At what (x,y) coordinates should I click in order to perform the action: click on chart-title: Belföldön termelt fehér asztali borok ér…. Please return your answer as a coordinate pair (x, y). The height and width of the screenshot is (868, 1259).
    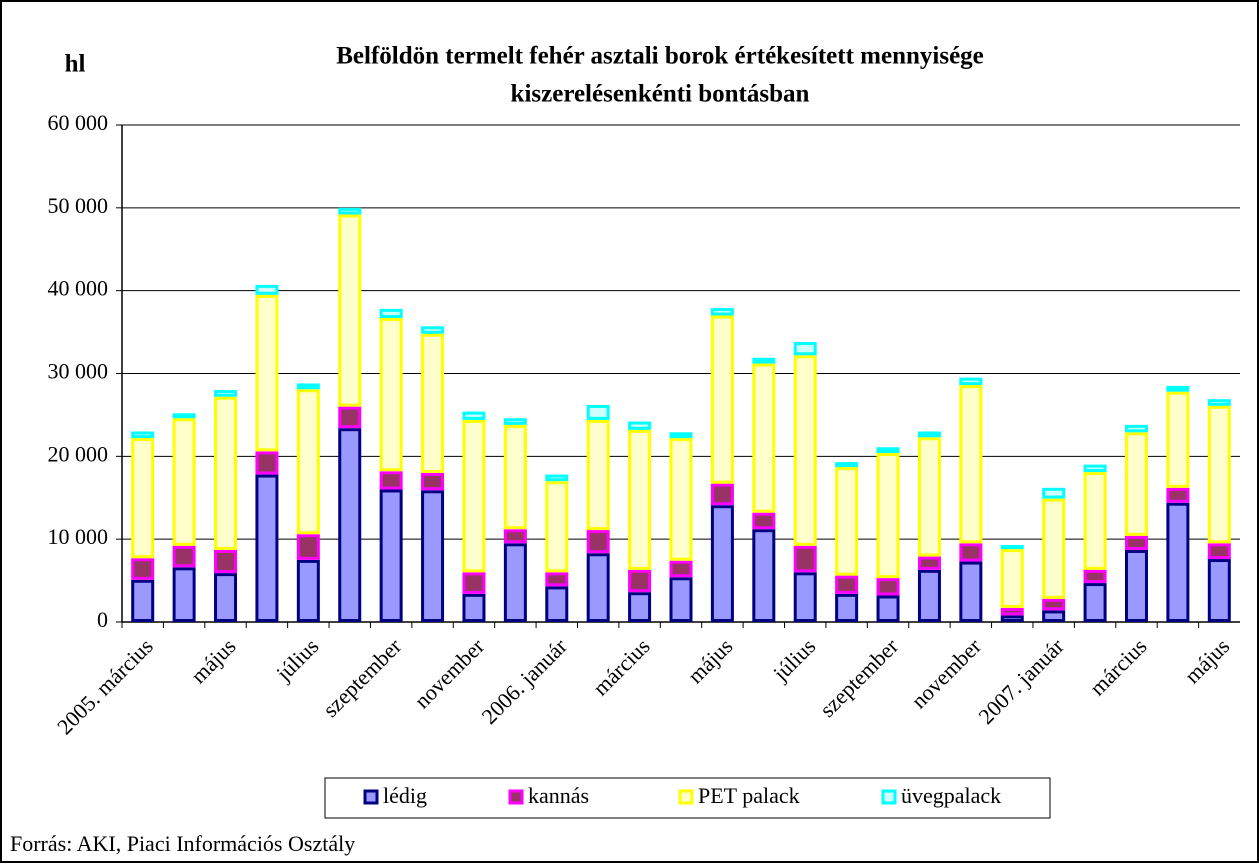
    Looking at the image, I should click on (660, 56).